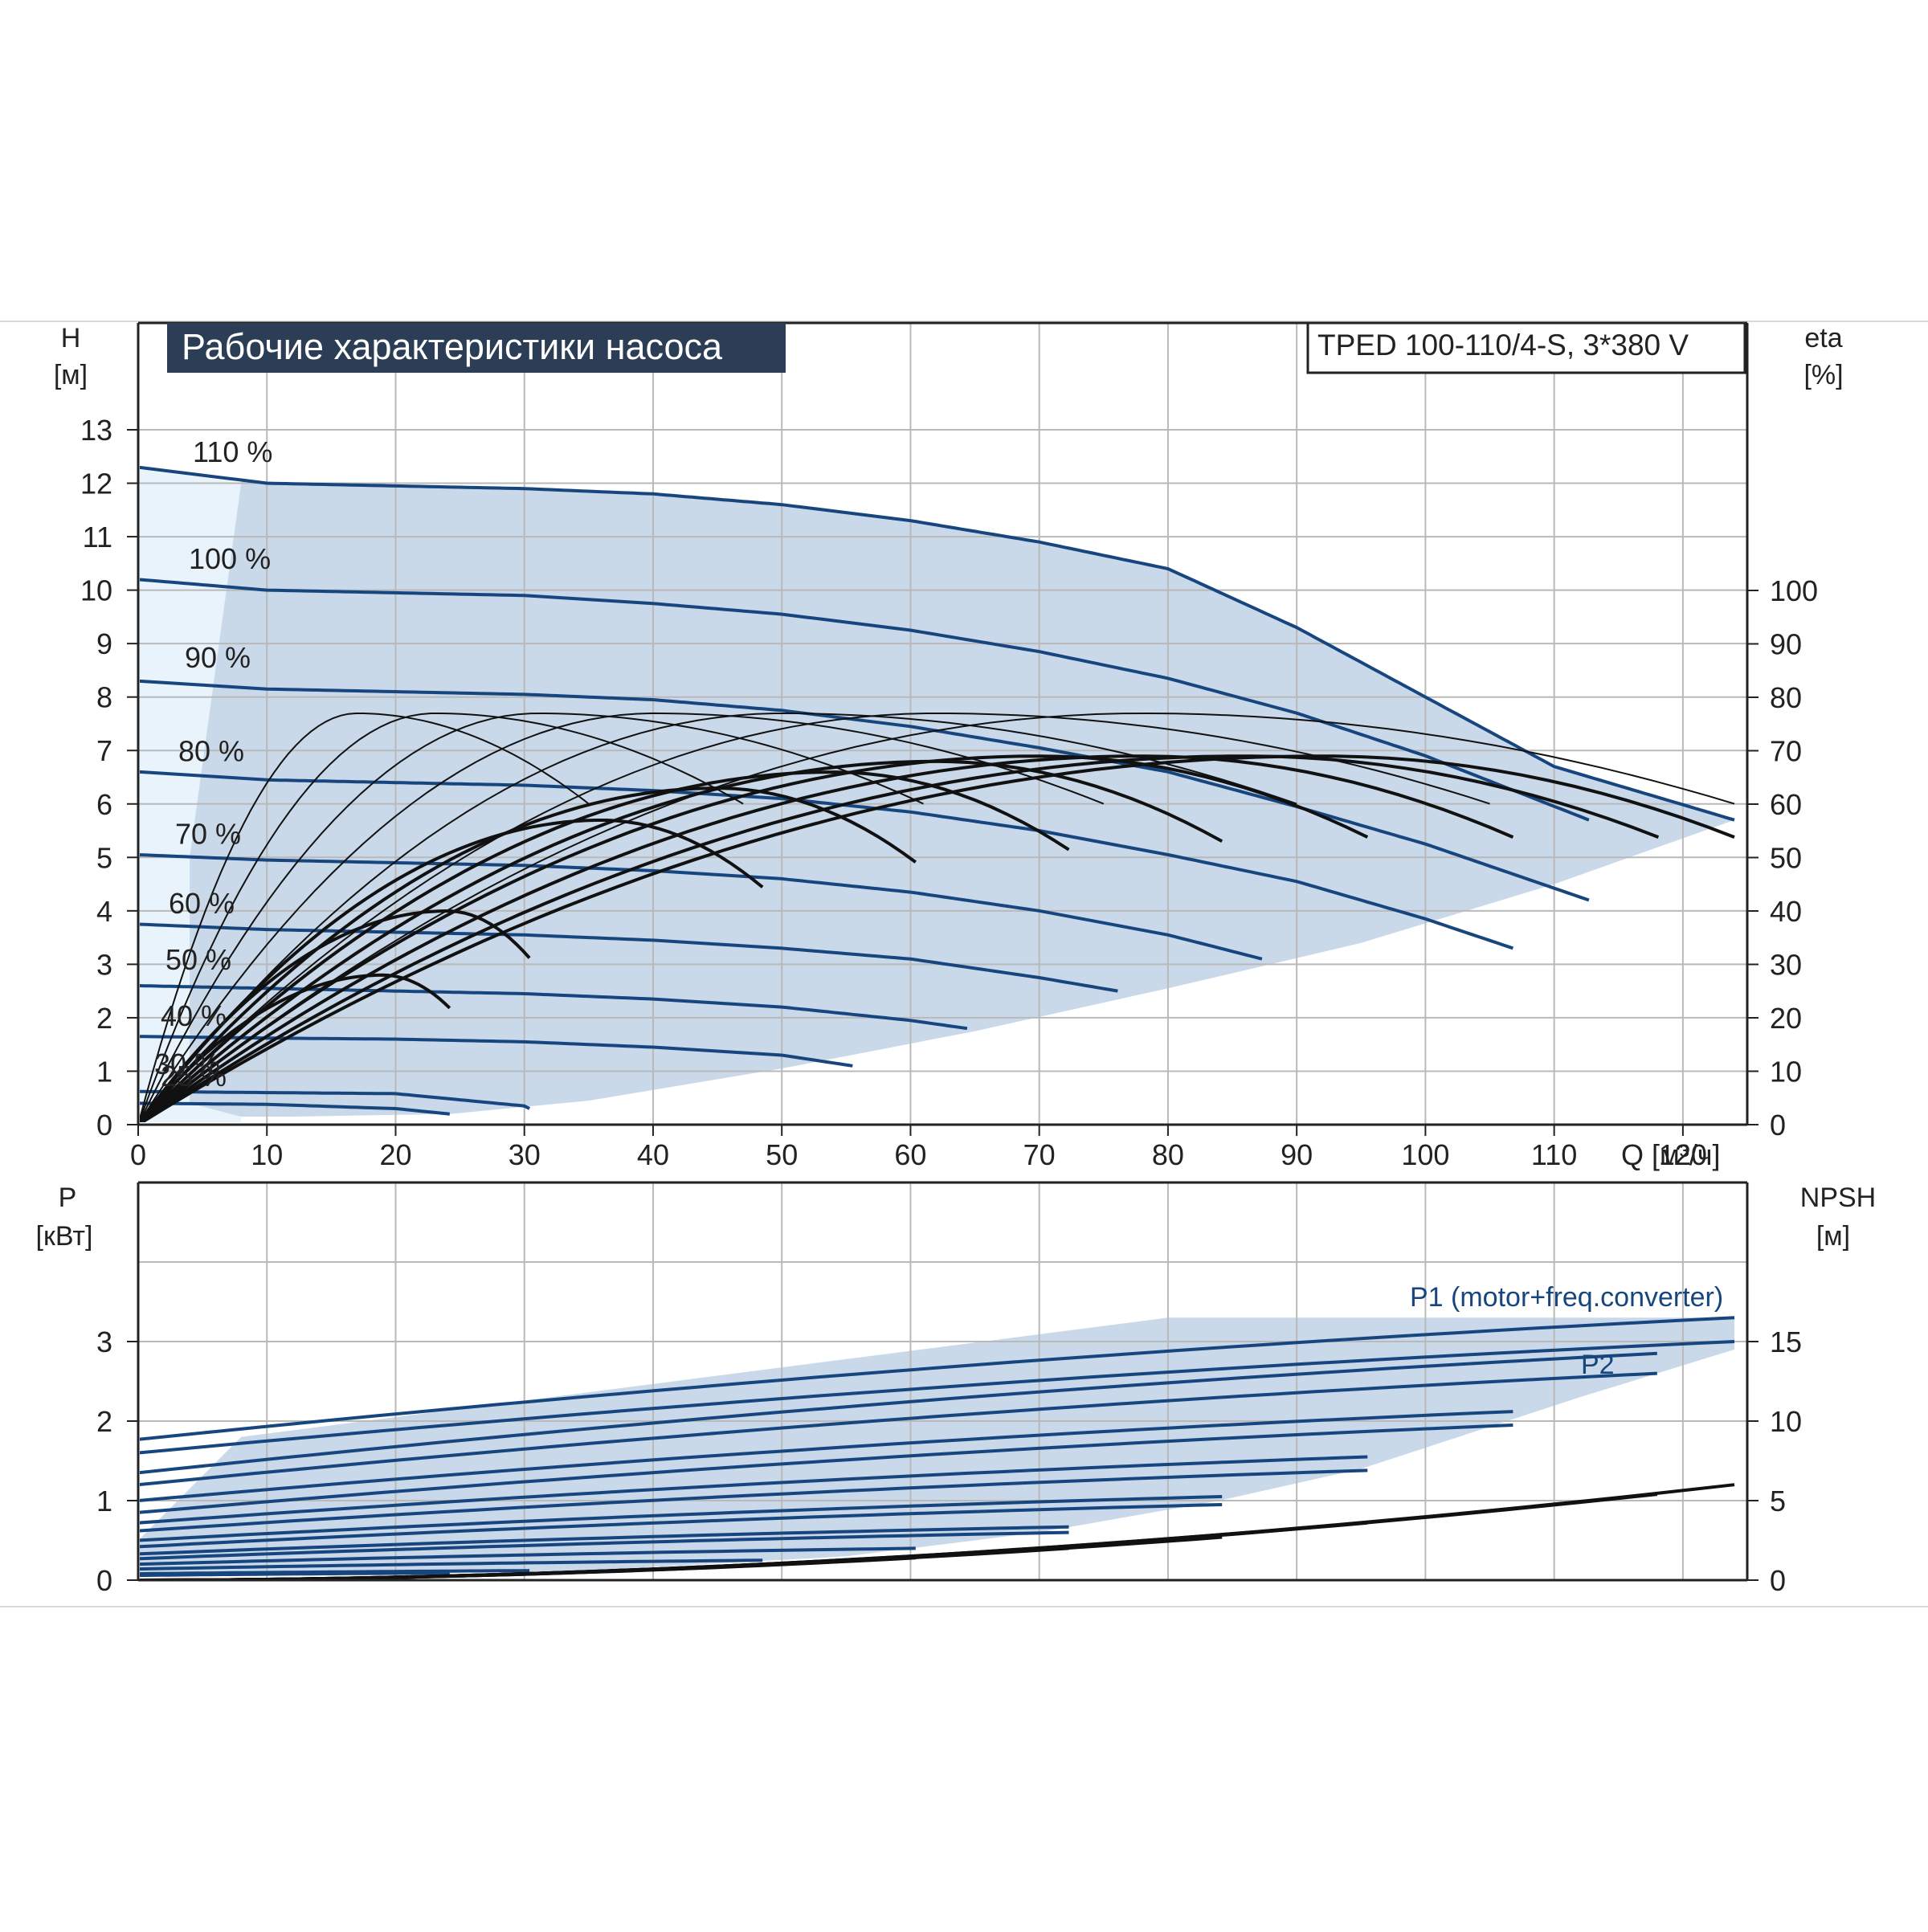 The width and height of the screenshot is (1928, 1932). I want to click on p-tick-label: 1, so click(104, 1501).